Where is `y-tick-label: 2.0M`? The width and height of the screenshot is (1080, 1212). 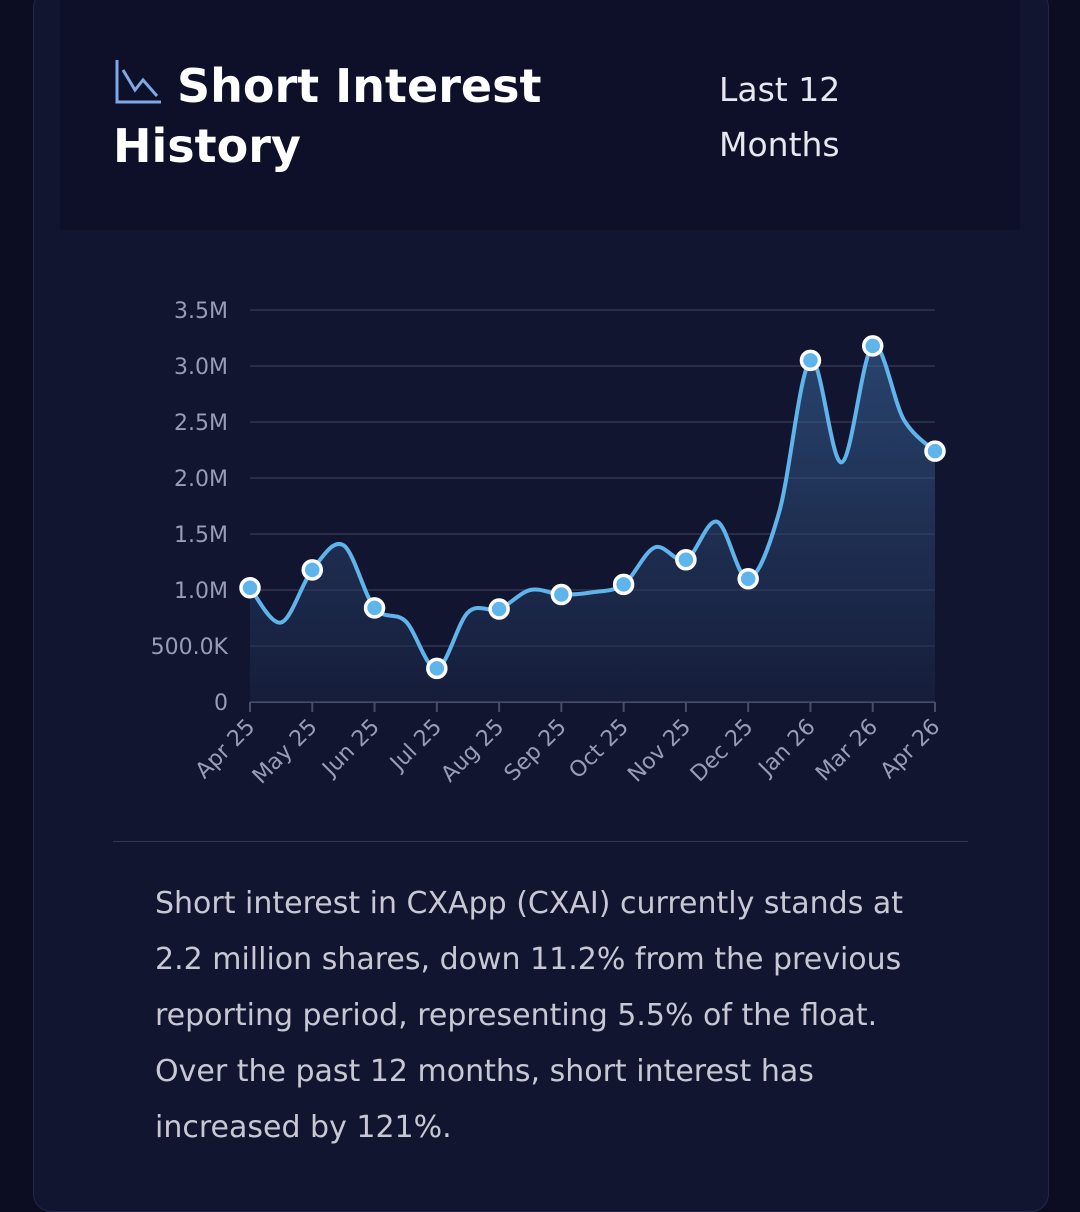 y-tick-label: 2.0M is located at coordinates (201, 479).